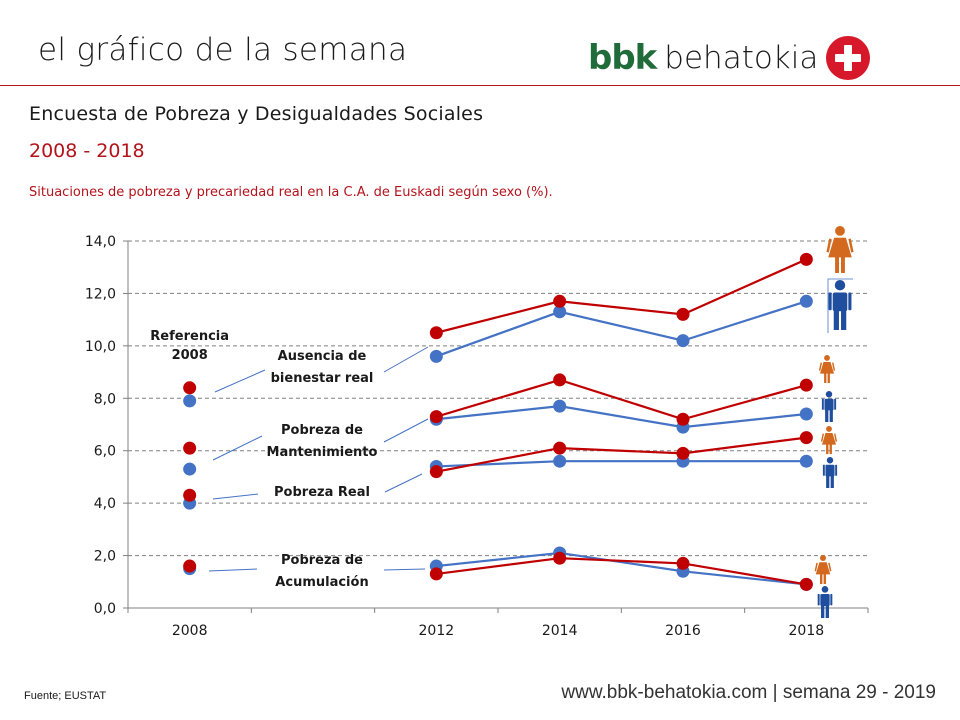 This screenshot has height=720, width=960. What do you see at coordinates (100, 294) in the screenshot?
I see `y-tick-label: 12,0` at bounding box center [100, 294].